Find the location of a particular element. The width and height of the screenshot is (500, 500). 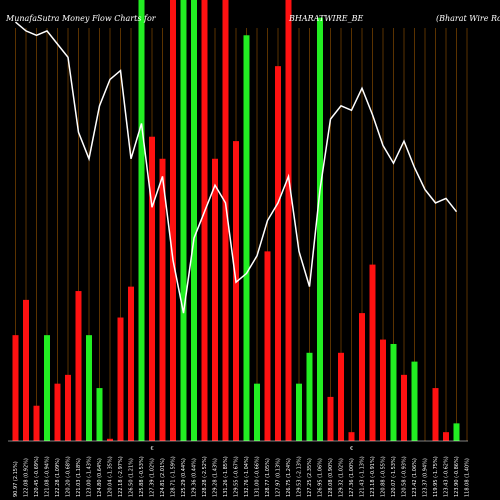

x-tick-label: 124.81 (2.01%) is located at coordinates (163, 477).